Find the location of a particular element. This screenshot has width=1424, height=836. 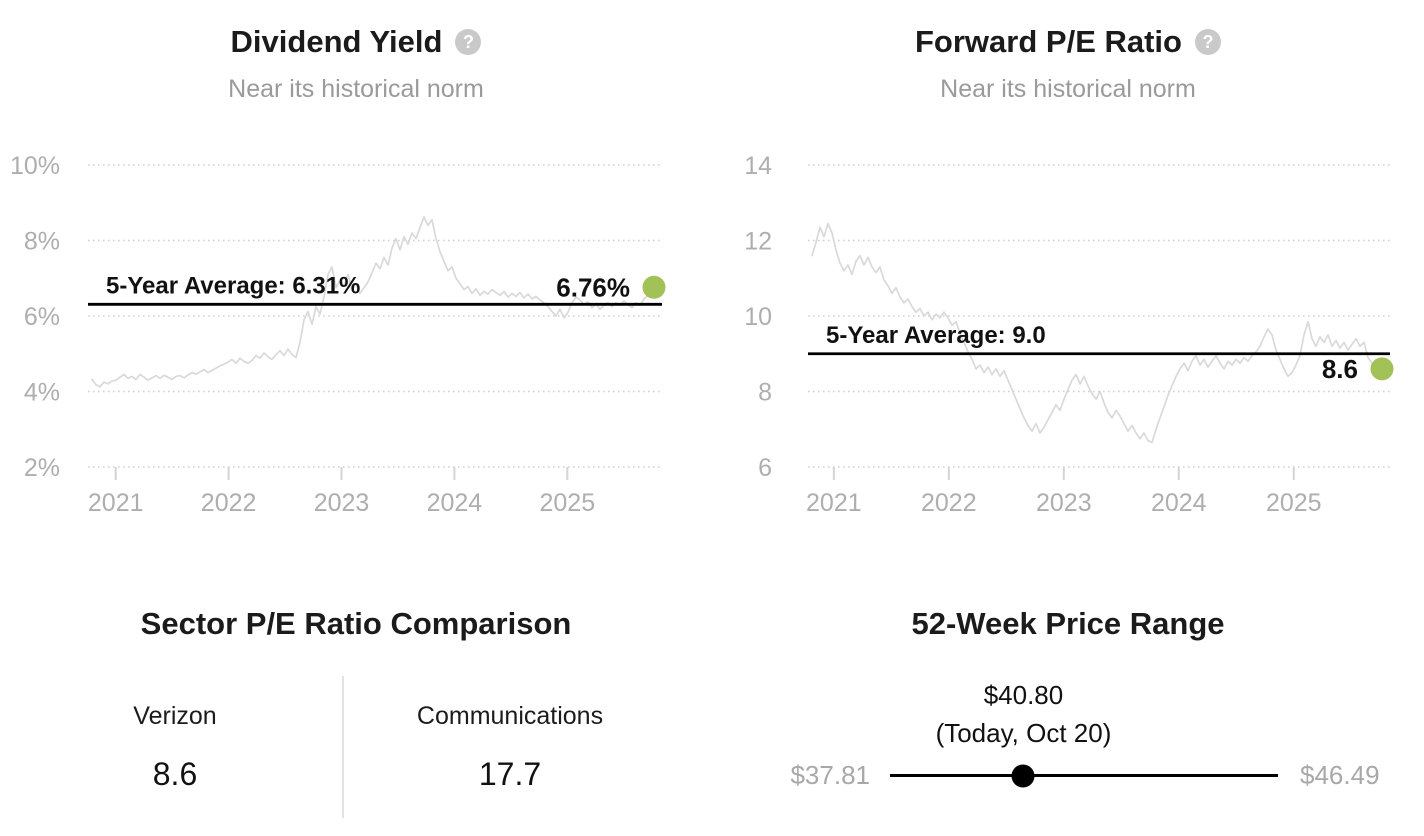

sector-column-label: Verizon is located at coordinates (175, 716).